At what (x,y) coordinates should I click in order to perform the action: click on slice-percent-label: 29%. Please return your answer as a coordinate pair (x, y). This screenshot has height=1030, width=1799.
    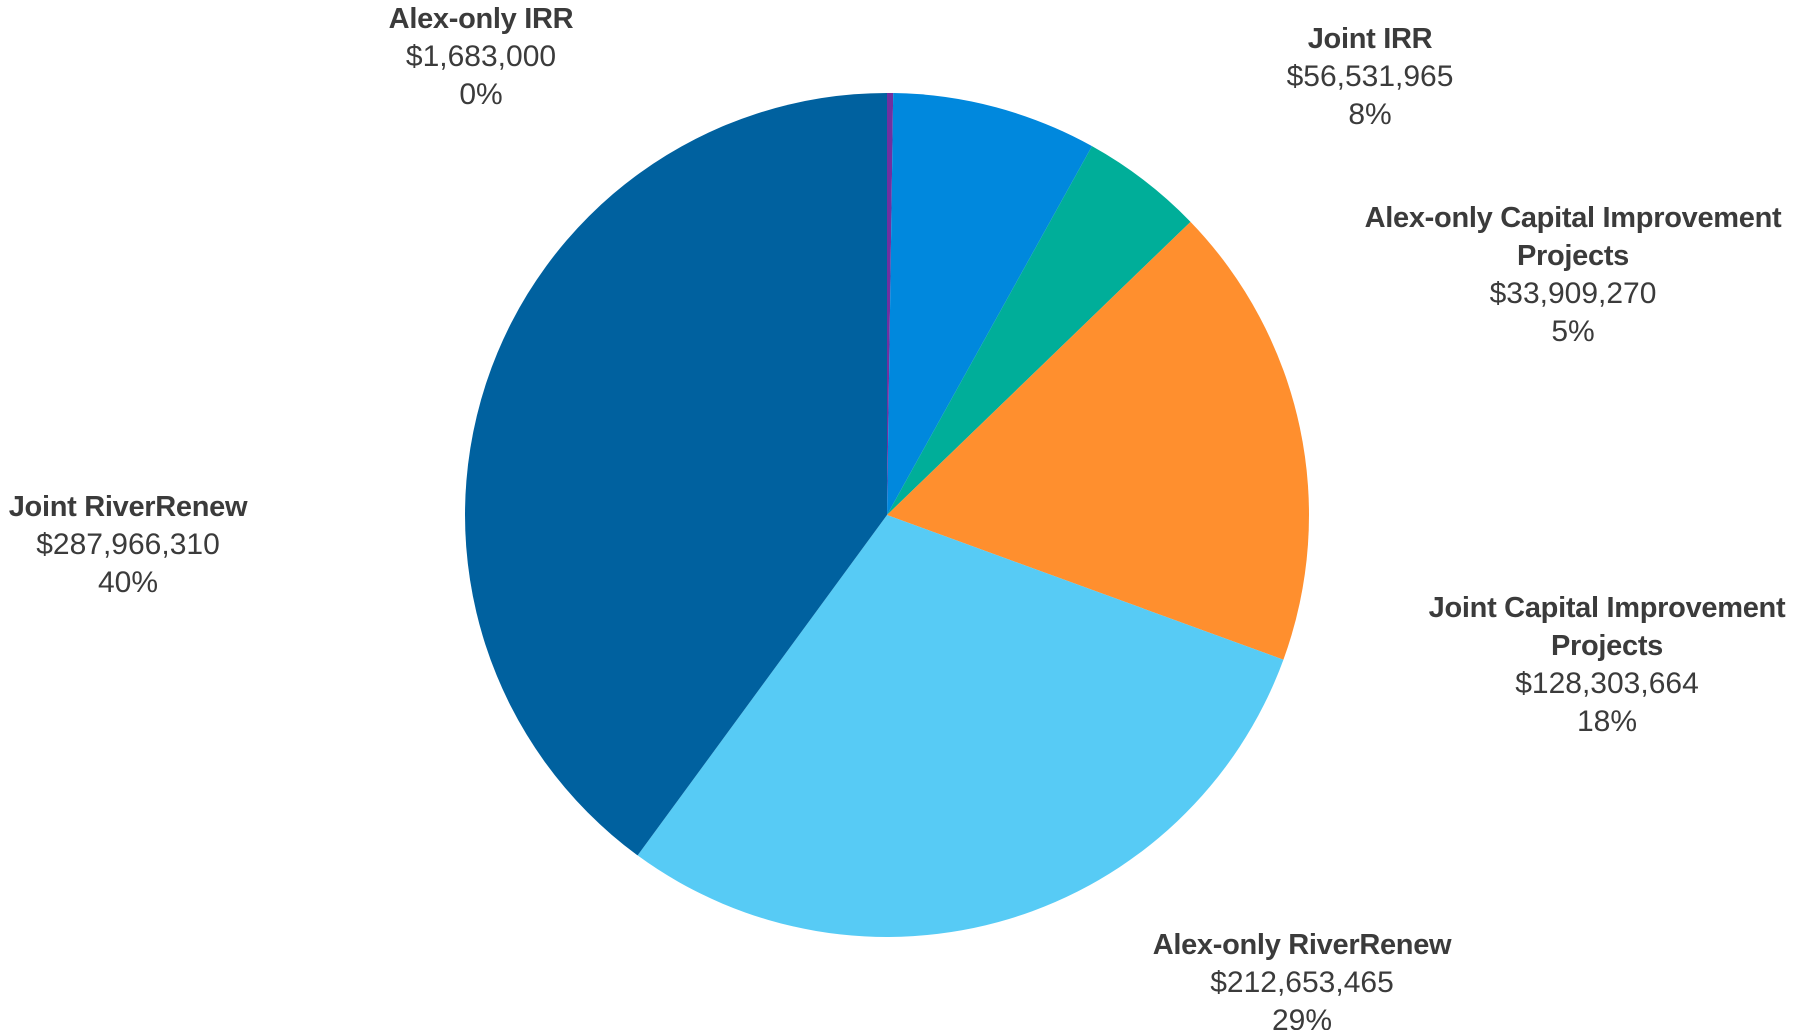
    Looking at the image, I should click on (1302, 1017).